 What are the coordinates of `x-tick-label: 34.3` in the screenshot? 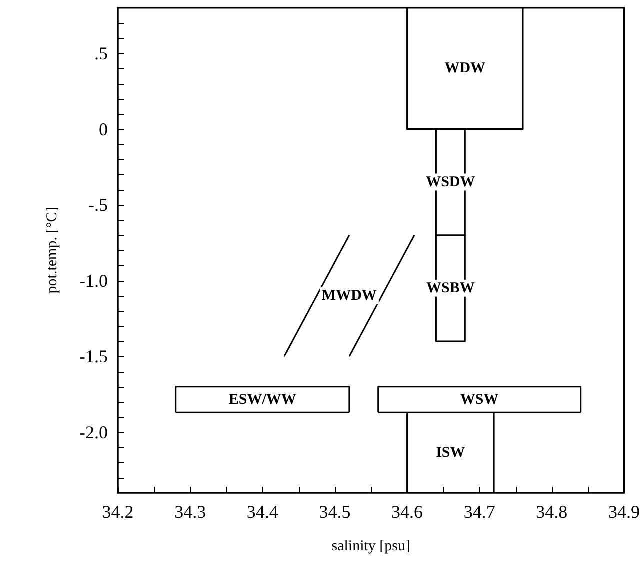 It's located at (190, 512).